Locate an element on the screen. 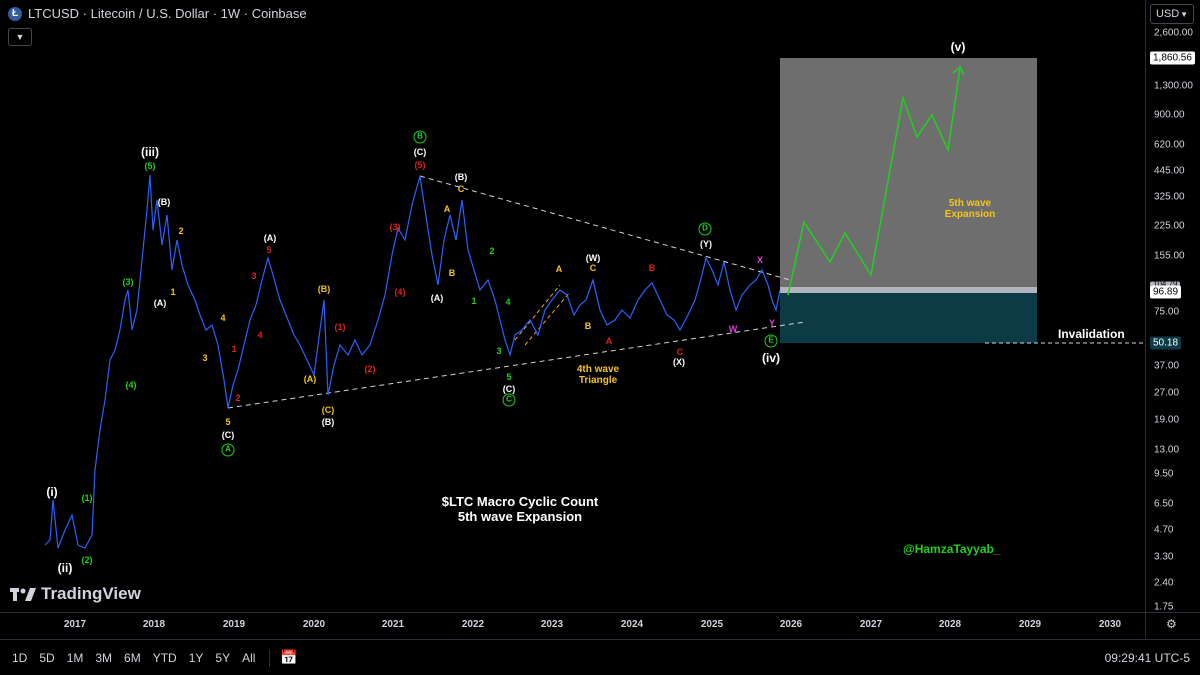 The height and width of the screenshot is (675, 1200). orange-channel-lower is located at coordinates (547, 318).